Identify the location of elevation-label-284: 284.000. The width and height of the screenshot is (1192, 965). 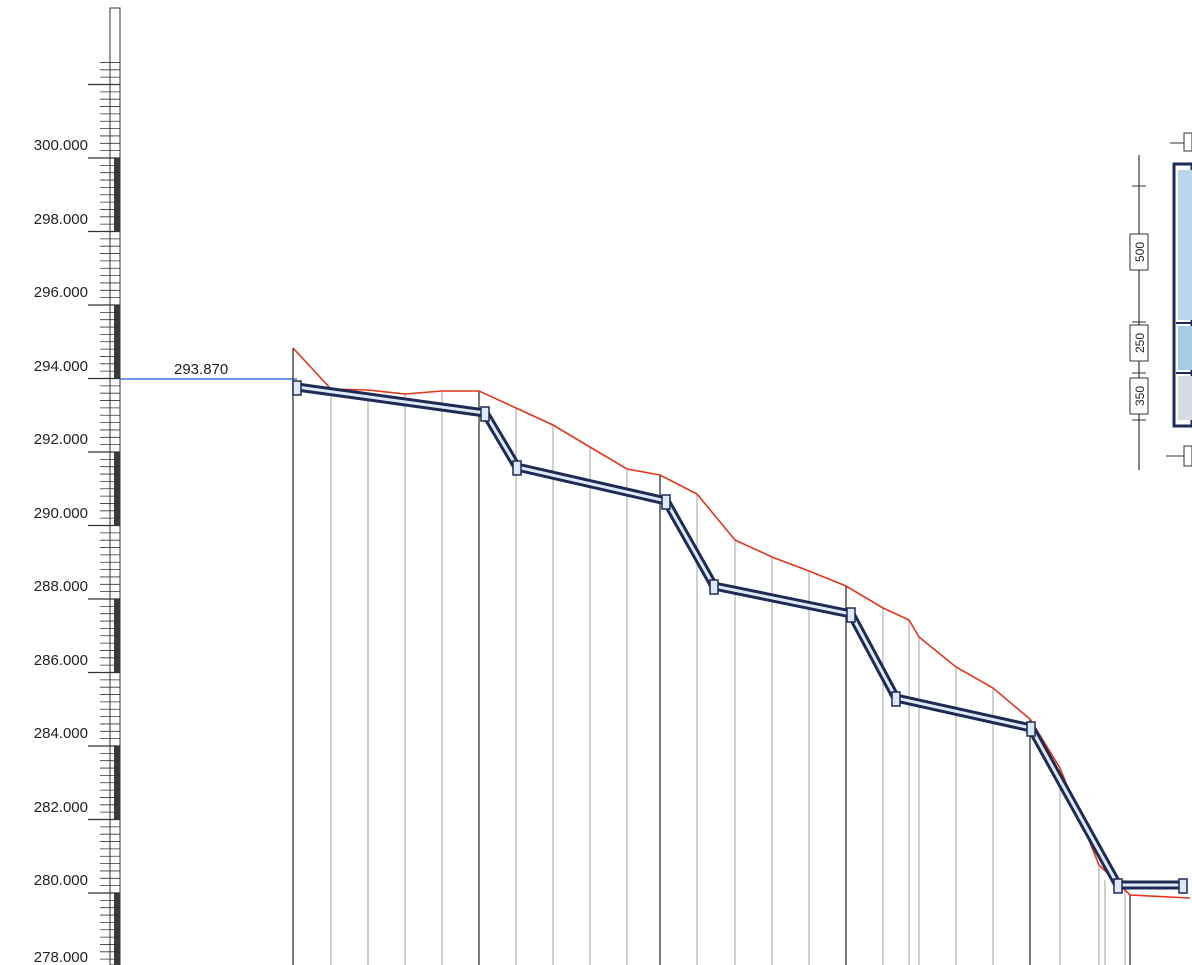
(61, 733).